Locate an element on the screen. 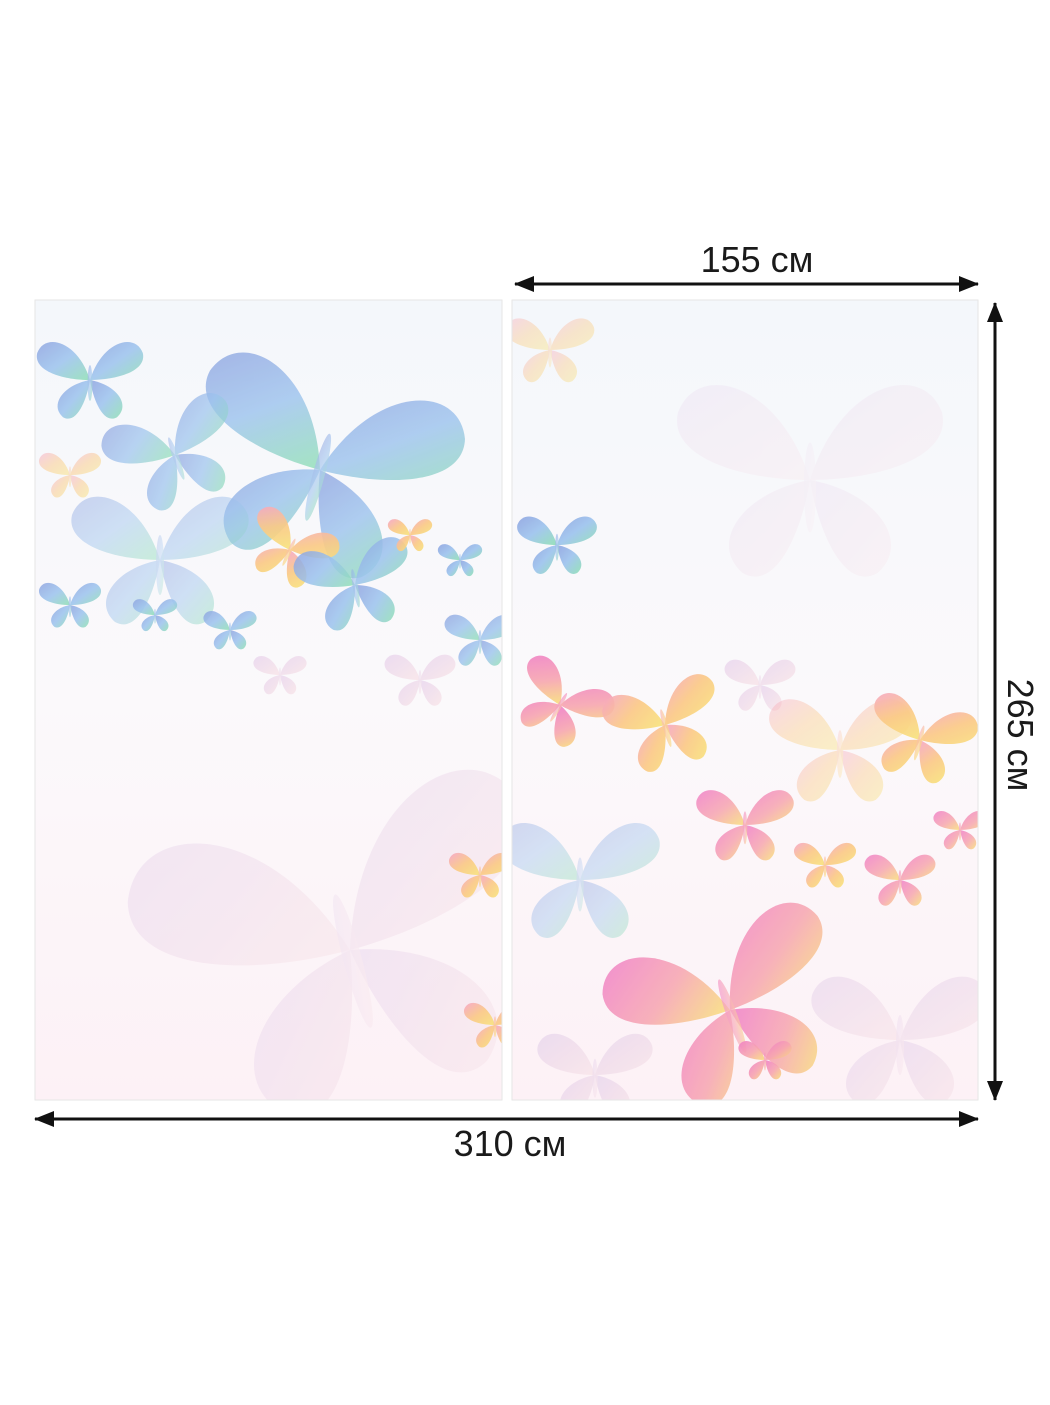 Image resolution: width=1050 pixels, height=1405 pixels. total-width-label: 310 см is located at coordinates (510, 1143).